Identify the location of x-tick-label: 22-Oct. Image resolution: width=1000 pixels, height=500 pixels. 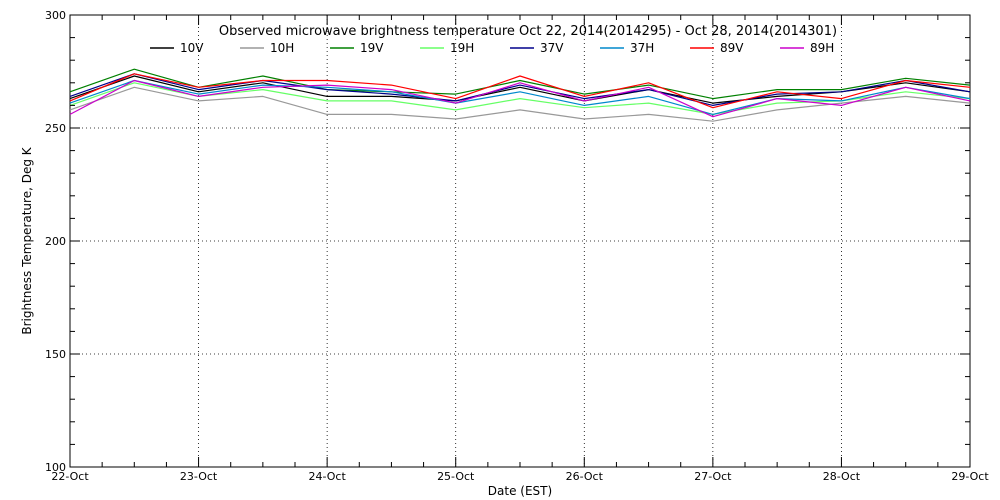
(70, 476).